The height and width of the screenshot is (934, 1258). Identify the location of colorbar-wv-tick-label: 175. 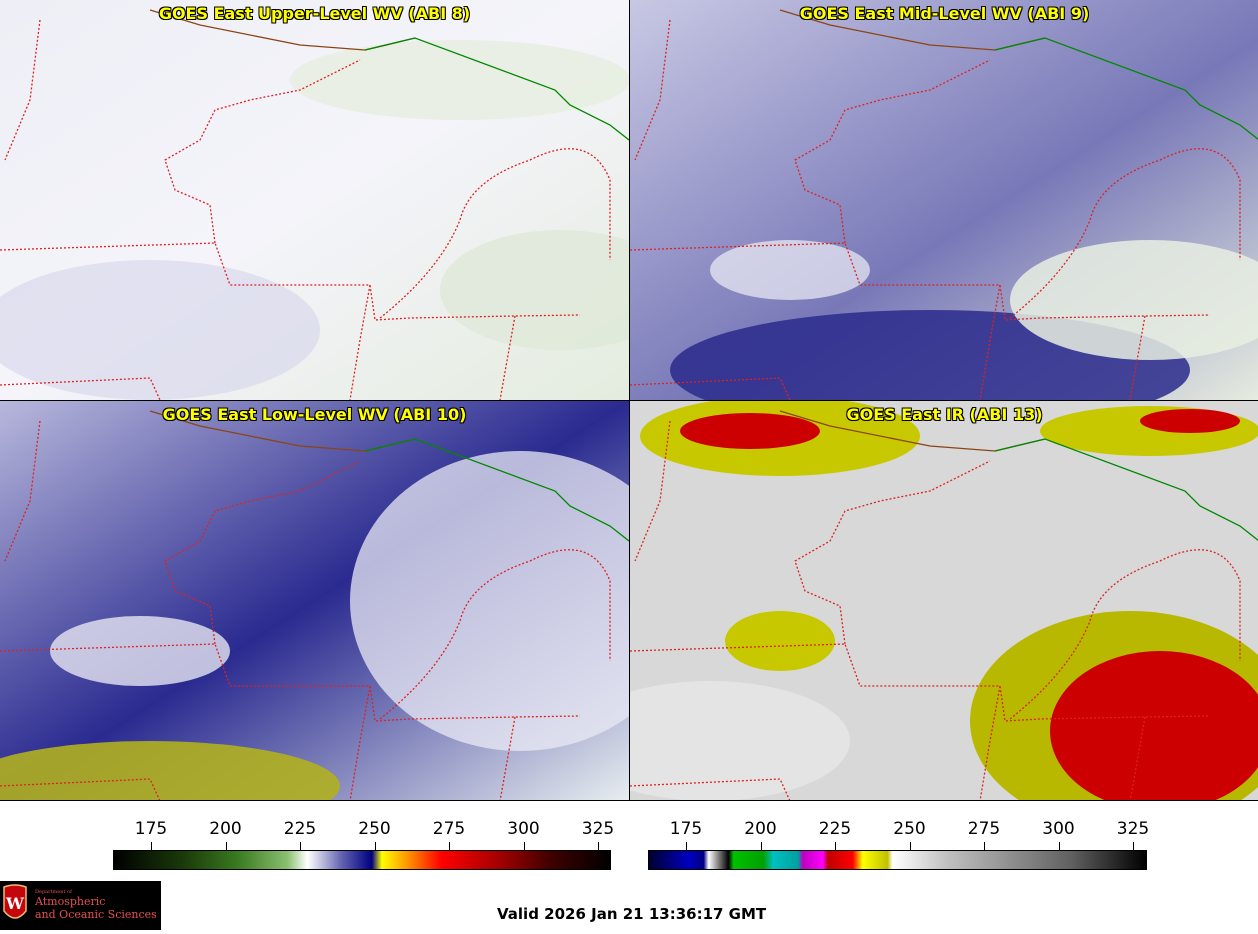
(151, 829).